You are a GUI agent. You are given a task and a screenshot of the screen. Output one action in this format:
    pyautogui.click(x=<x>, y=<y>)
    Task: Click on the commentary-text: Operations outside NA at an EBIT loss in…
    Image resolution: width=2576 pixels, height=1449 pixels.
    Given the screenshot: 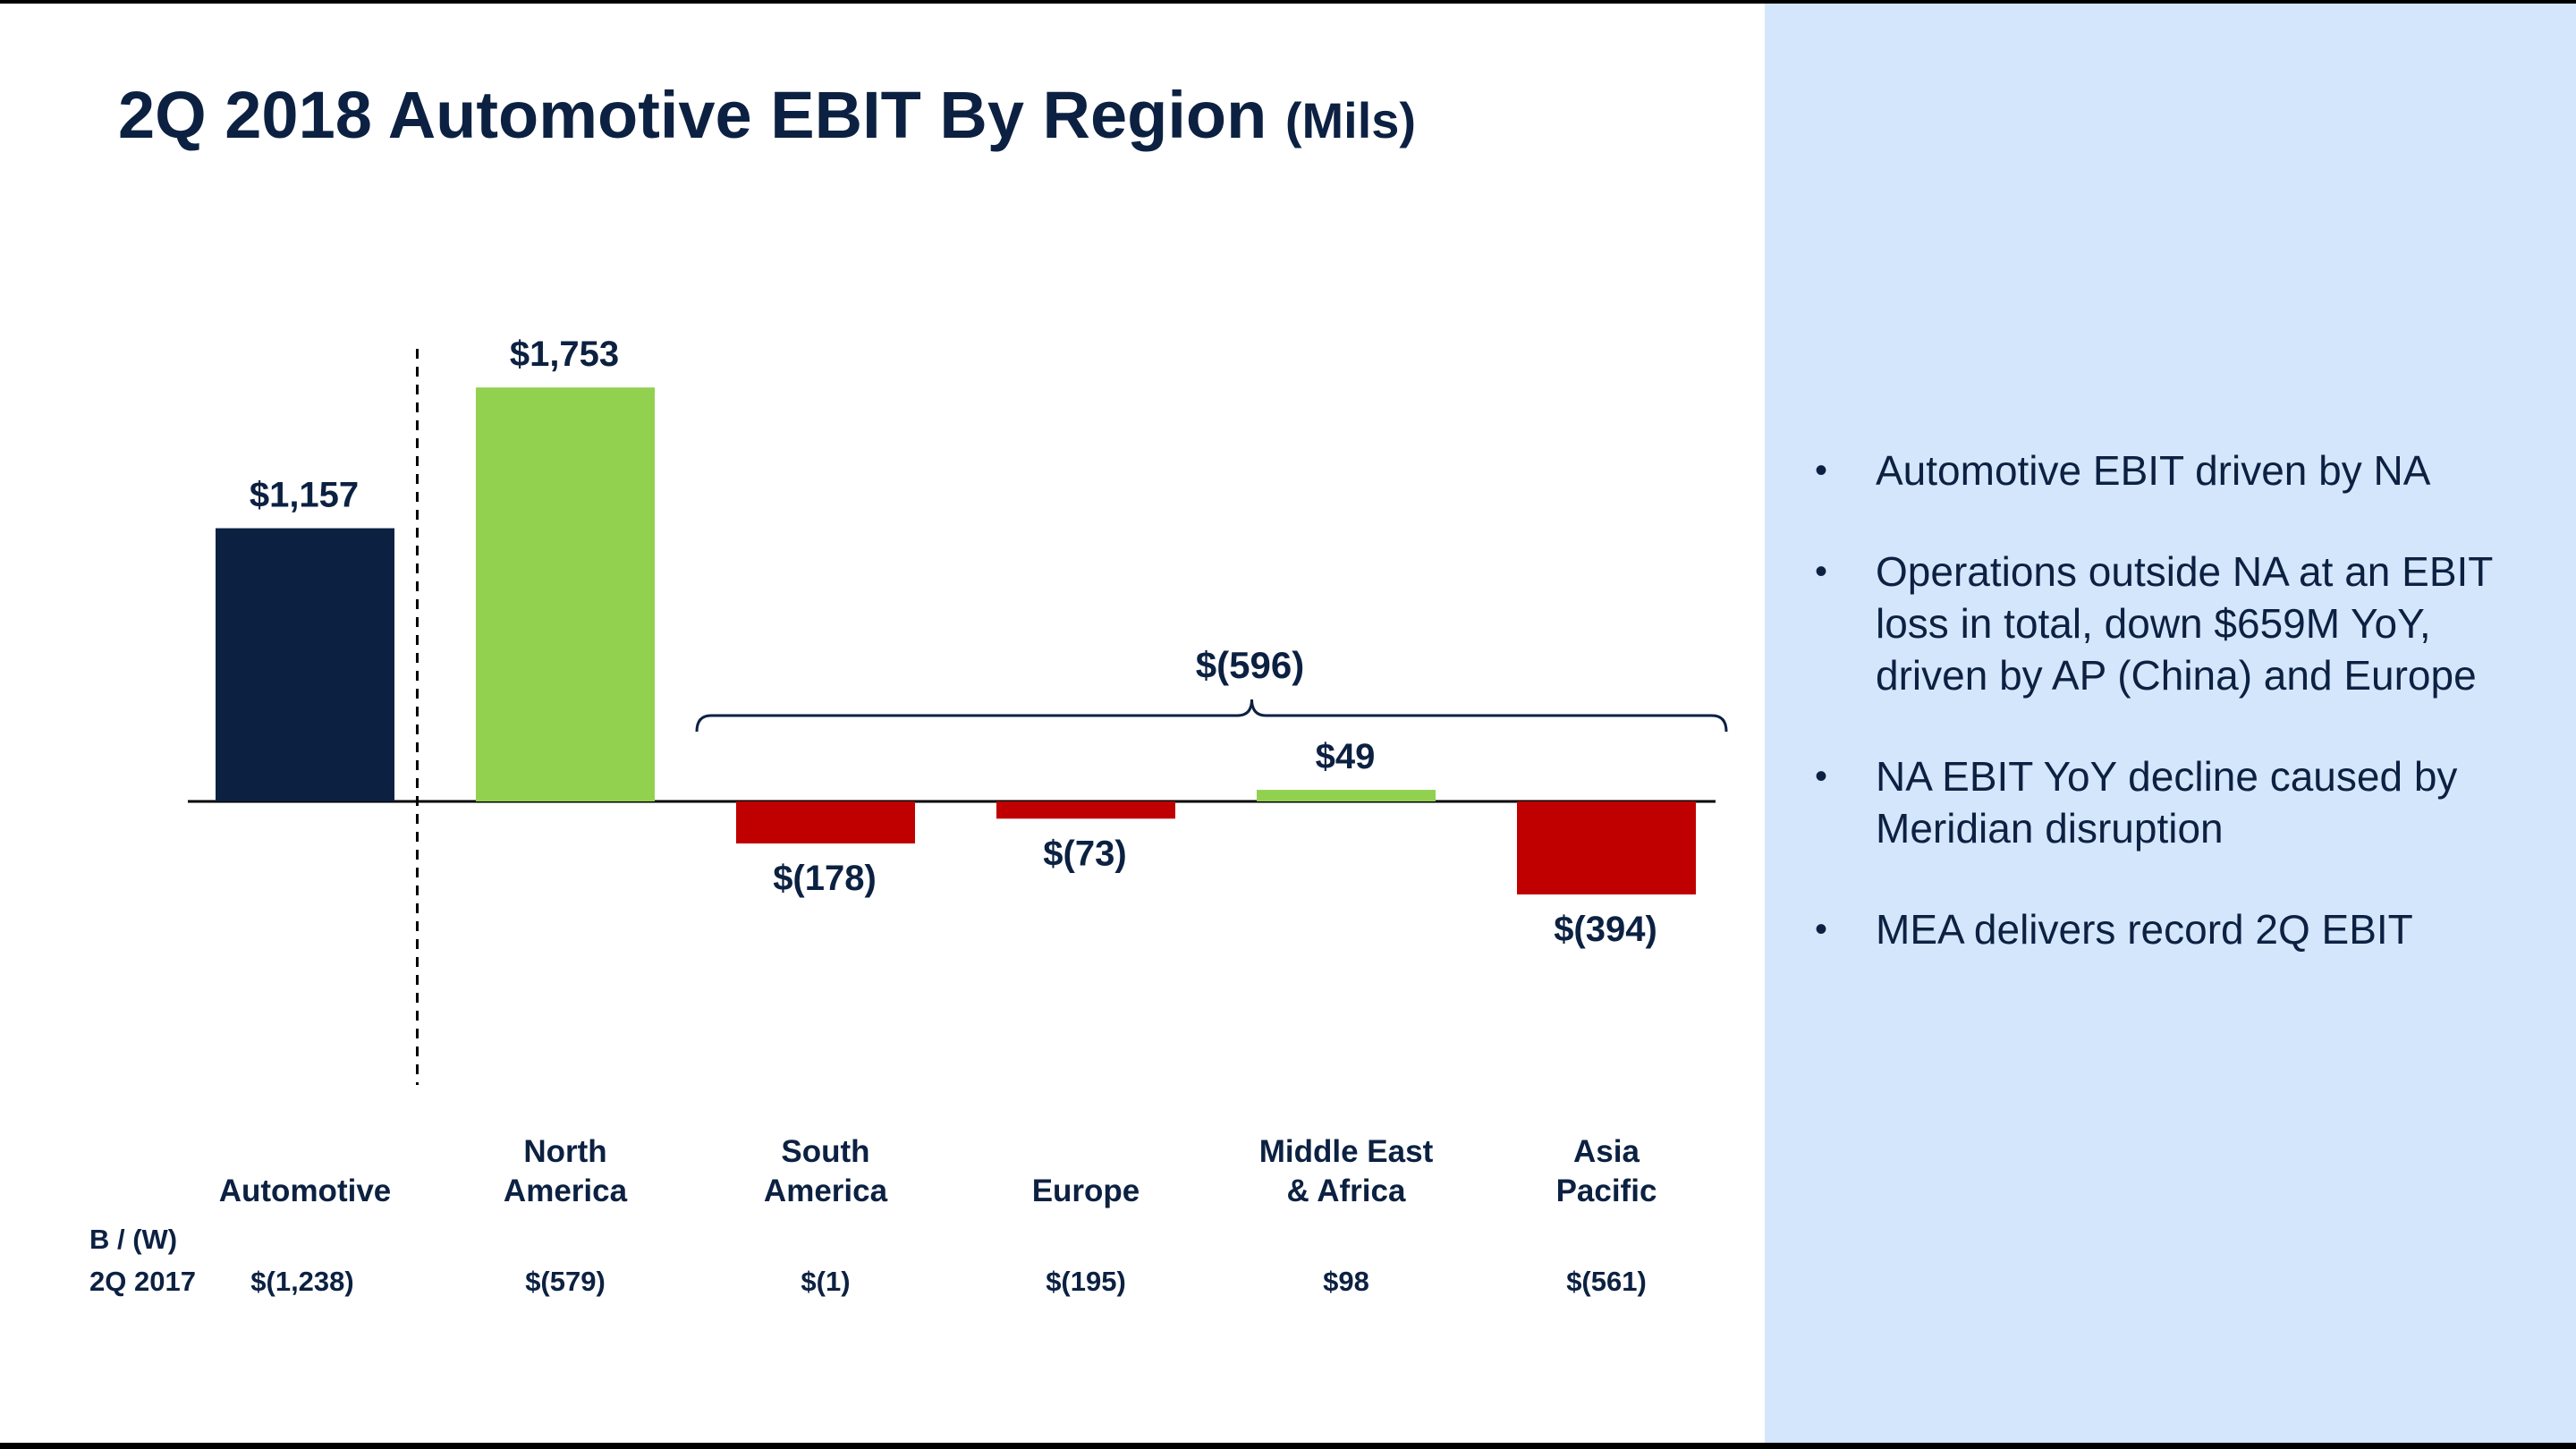 What is the action you would take?
    pyautogui.click(x=2184, y=623)
    